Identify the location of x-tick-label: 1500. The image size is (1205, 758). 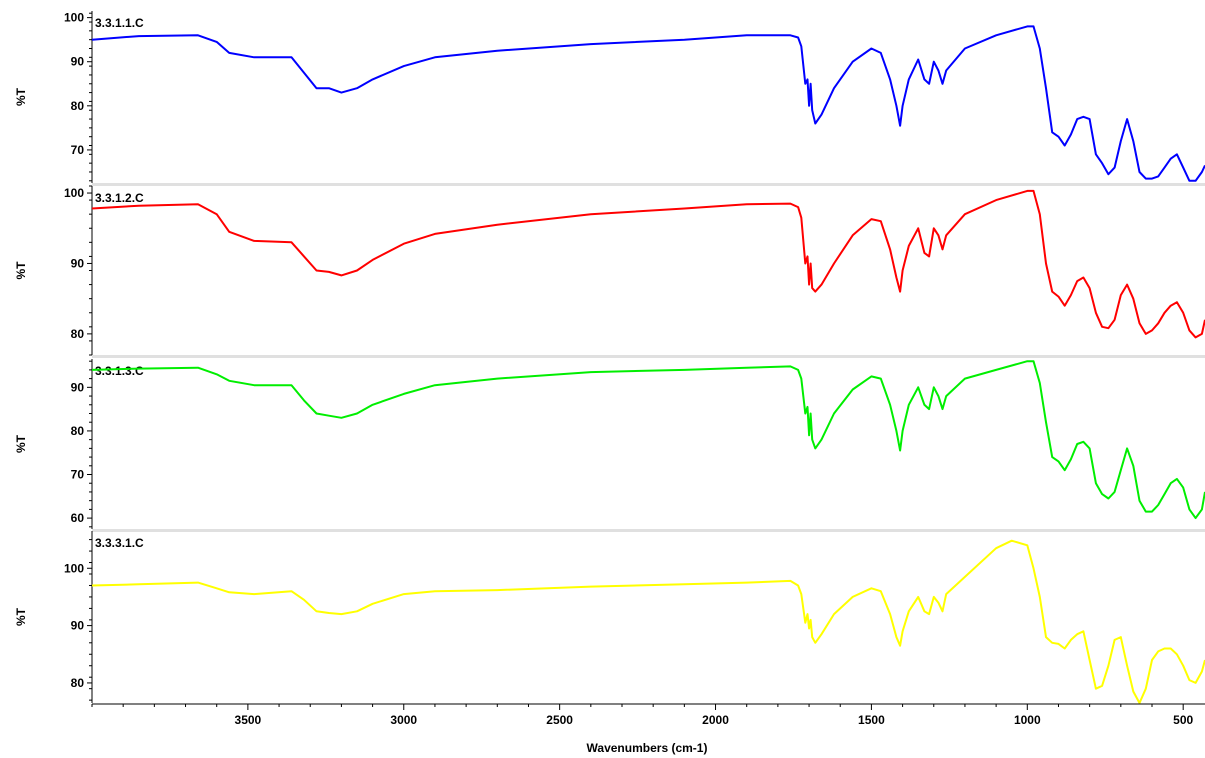
(871, 720).